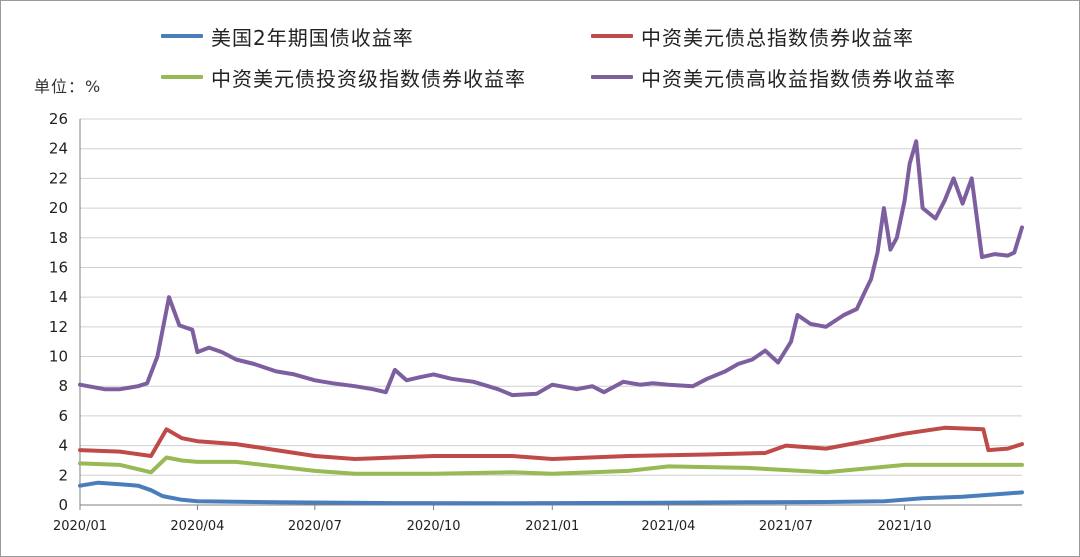  Describe the element at coordinates (905, 526) in the screenshot. I see `x-tick-label: 2021/10` at that location.